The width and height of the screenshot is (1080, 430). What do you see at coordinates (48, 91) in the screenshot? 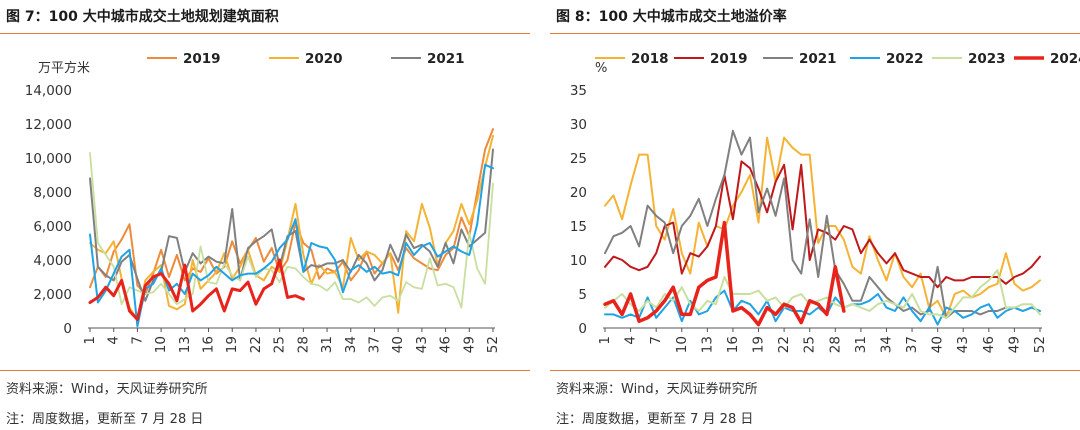
I see `y-tick-label: 14,000` at bounding box center [48, 91].